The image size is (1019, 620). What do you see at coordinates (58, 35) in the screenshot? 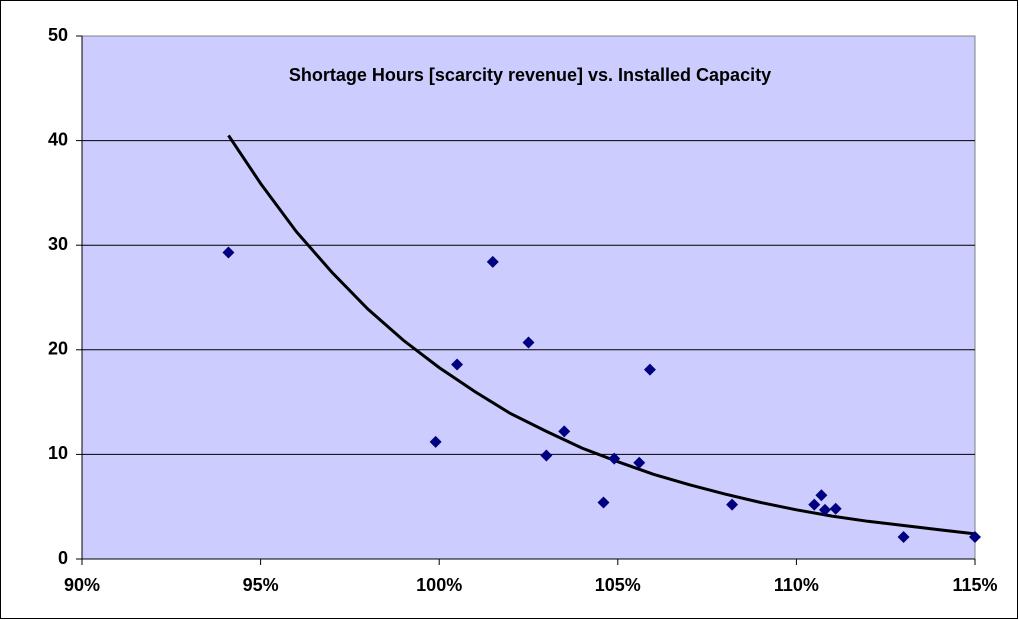
I see `y-tick-label: 50` at bounding box center [58, 35].